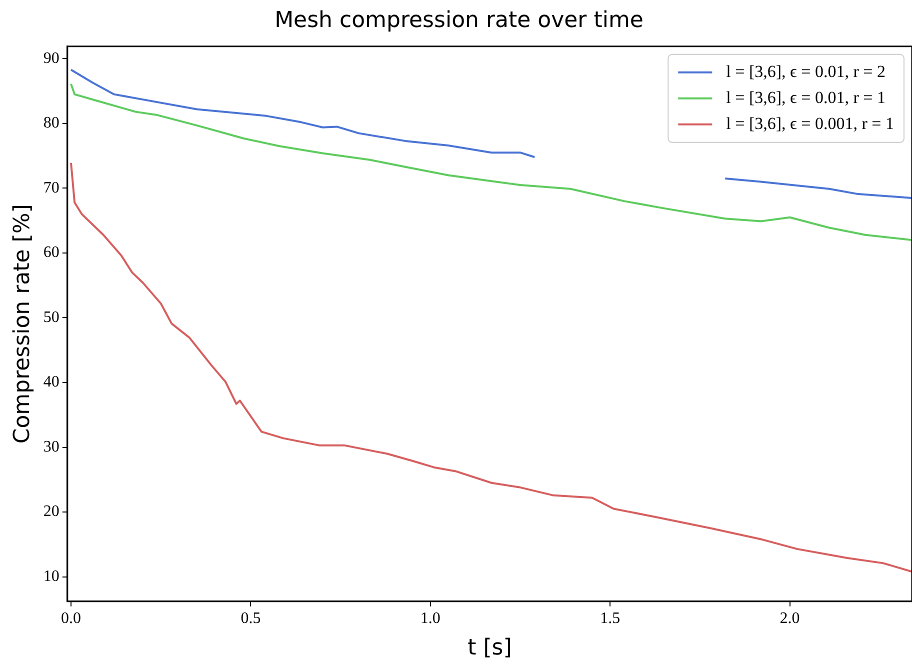 This screenshot has width=912, height=670. What do you see at coordinates (51, 447) in the screenshot?
I see `y-tick-label: 30` at bounding box center [51, 447].